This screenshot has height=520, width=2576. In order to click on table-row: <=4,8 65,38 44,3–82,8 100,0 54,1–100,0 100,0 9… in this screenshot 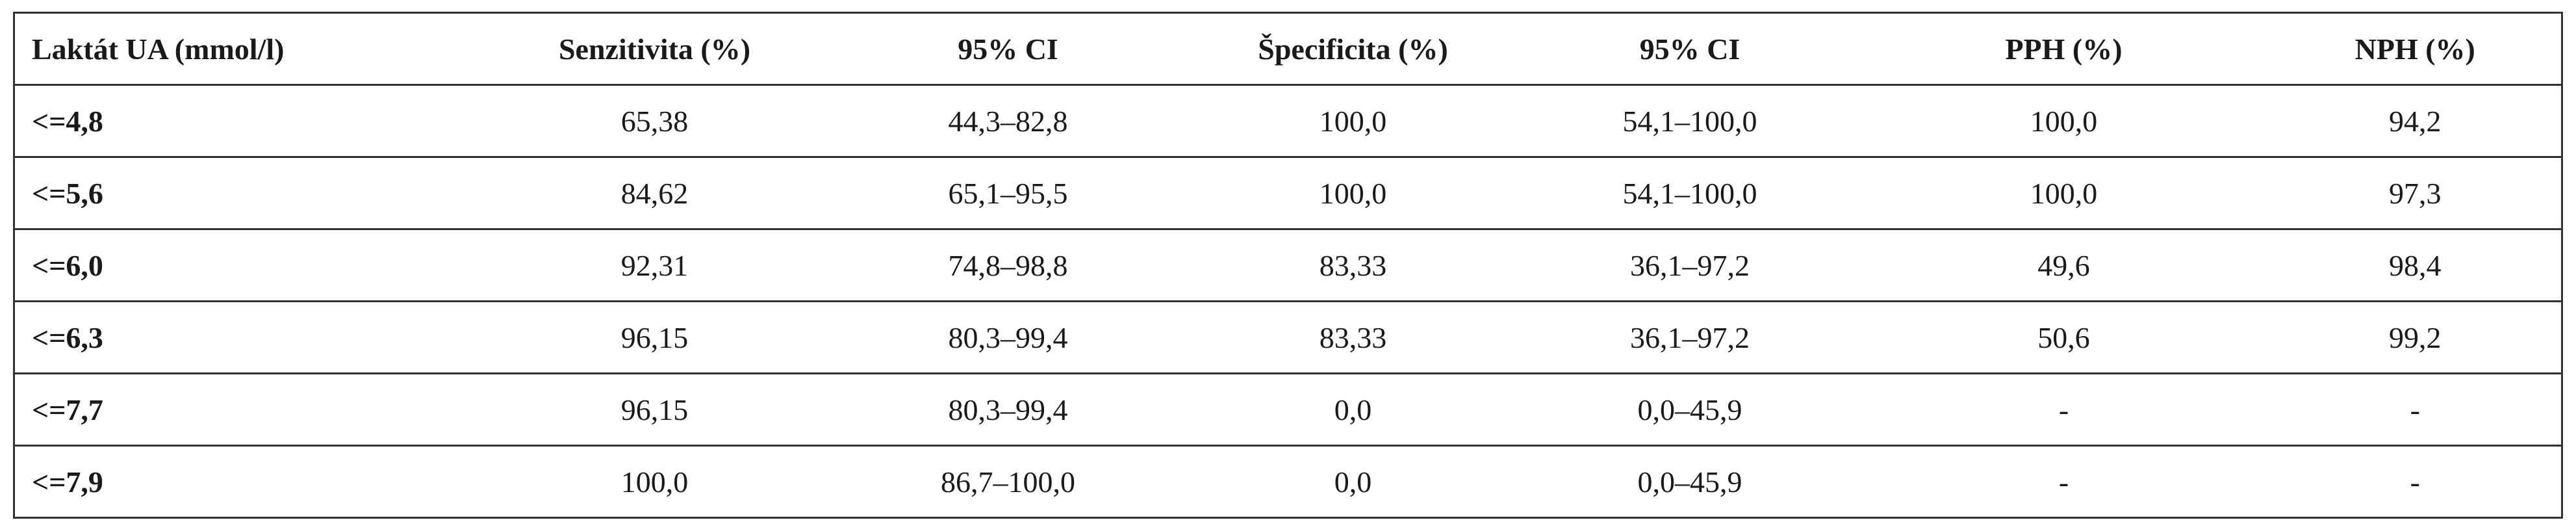, I will do `click(1288, 121)`.